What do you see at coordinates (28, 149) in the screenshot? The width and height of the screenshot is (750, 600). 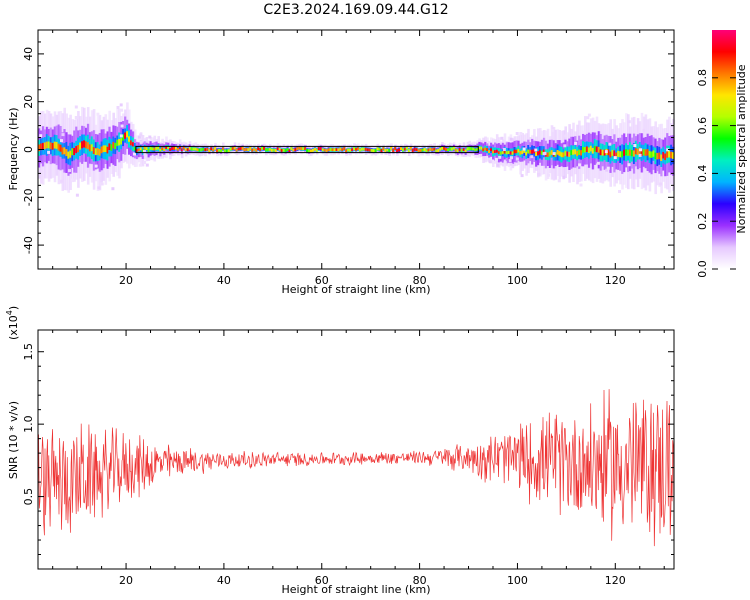 I see `y-tick-label: 0` at bounding box center [28, 149].